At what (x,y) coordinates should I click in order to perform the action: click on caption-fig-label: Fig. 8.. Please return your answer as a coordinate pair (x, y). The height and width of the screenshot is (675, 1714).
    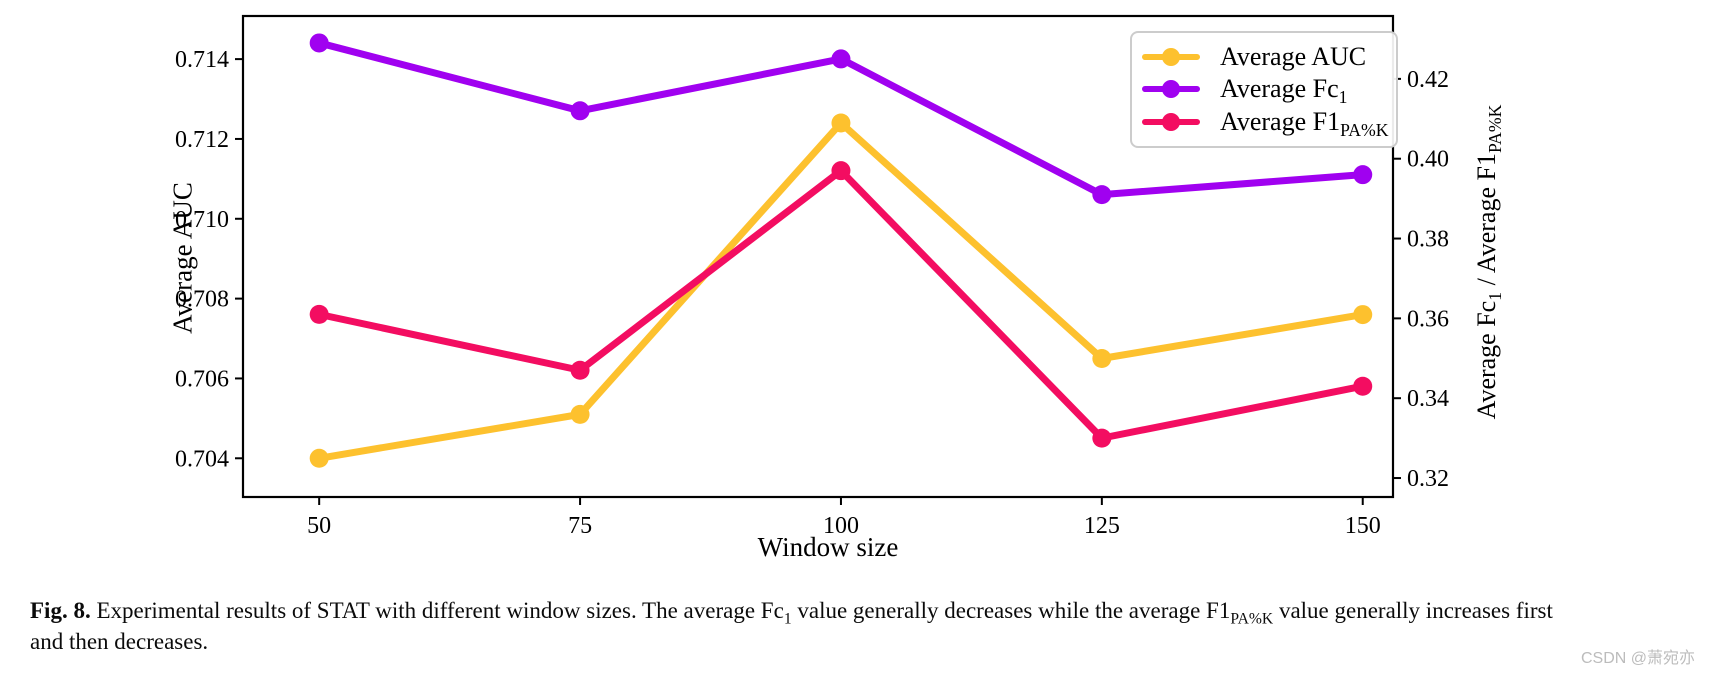
    Looking at the image, I should click on (60, 610).